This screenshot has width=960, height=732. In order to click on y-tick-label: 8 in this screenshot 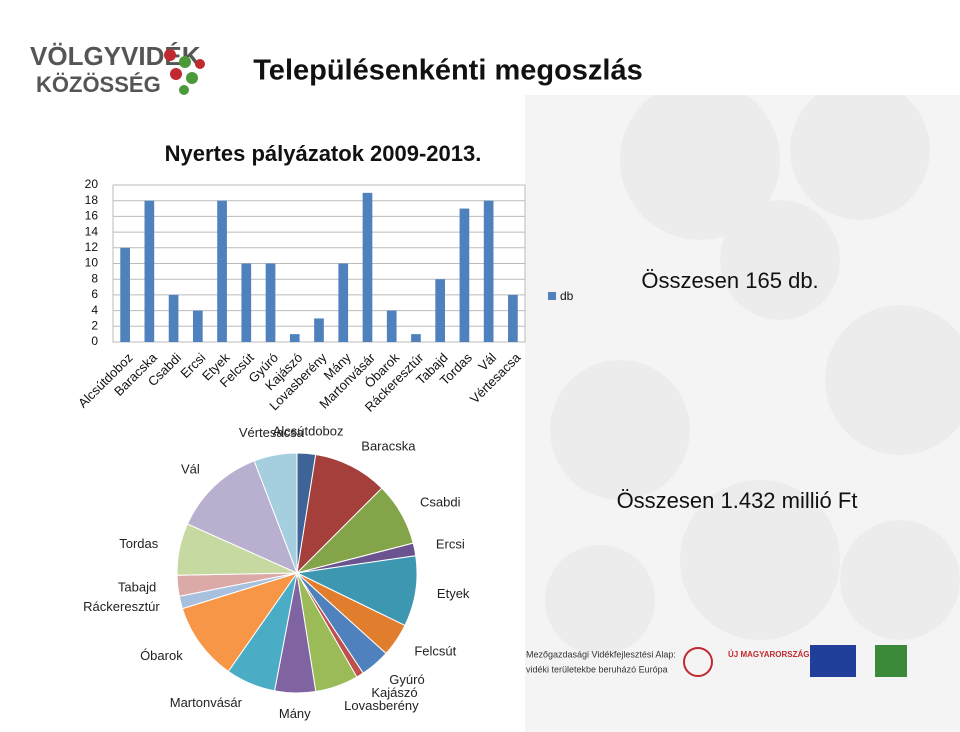, I will do `click(94, 278)`.